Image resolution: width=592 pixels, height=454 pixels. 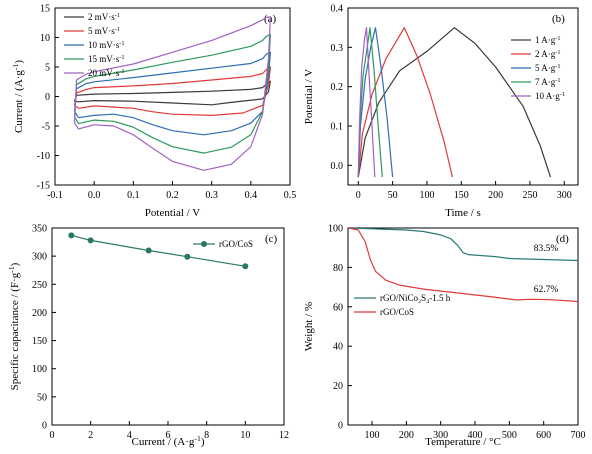 I want to click on y-tick-label: -10, so click(x=43, y=156).